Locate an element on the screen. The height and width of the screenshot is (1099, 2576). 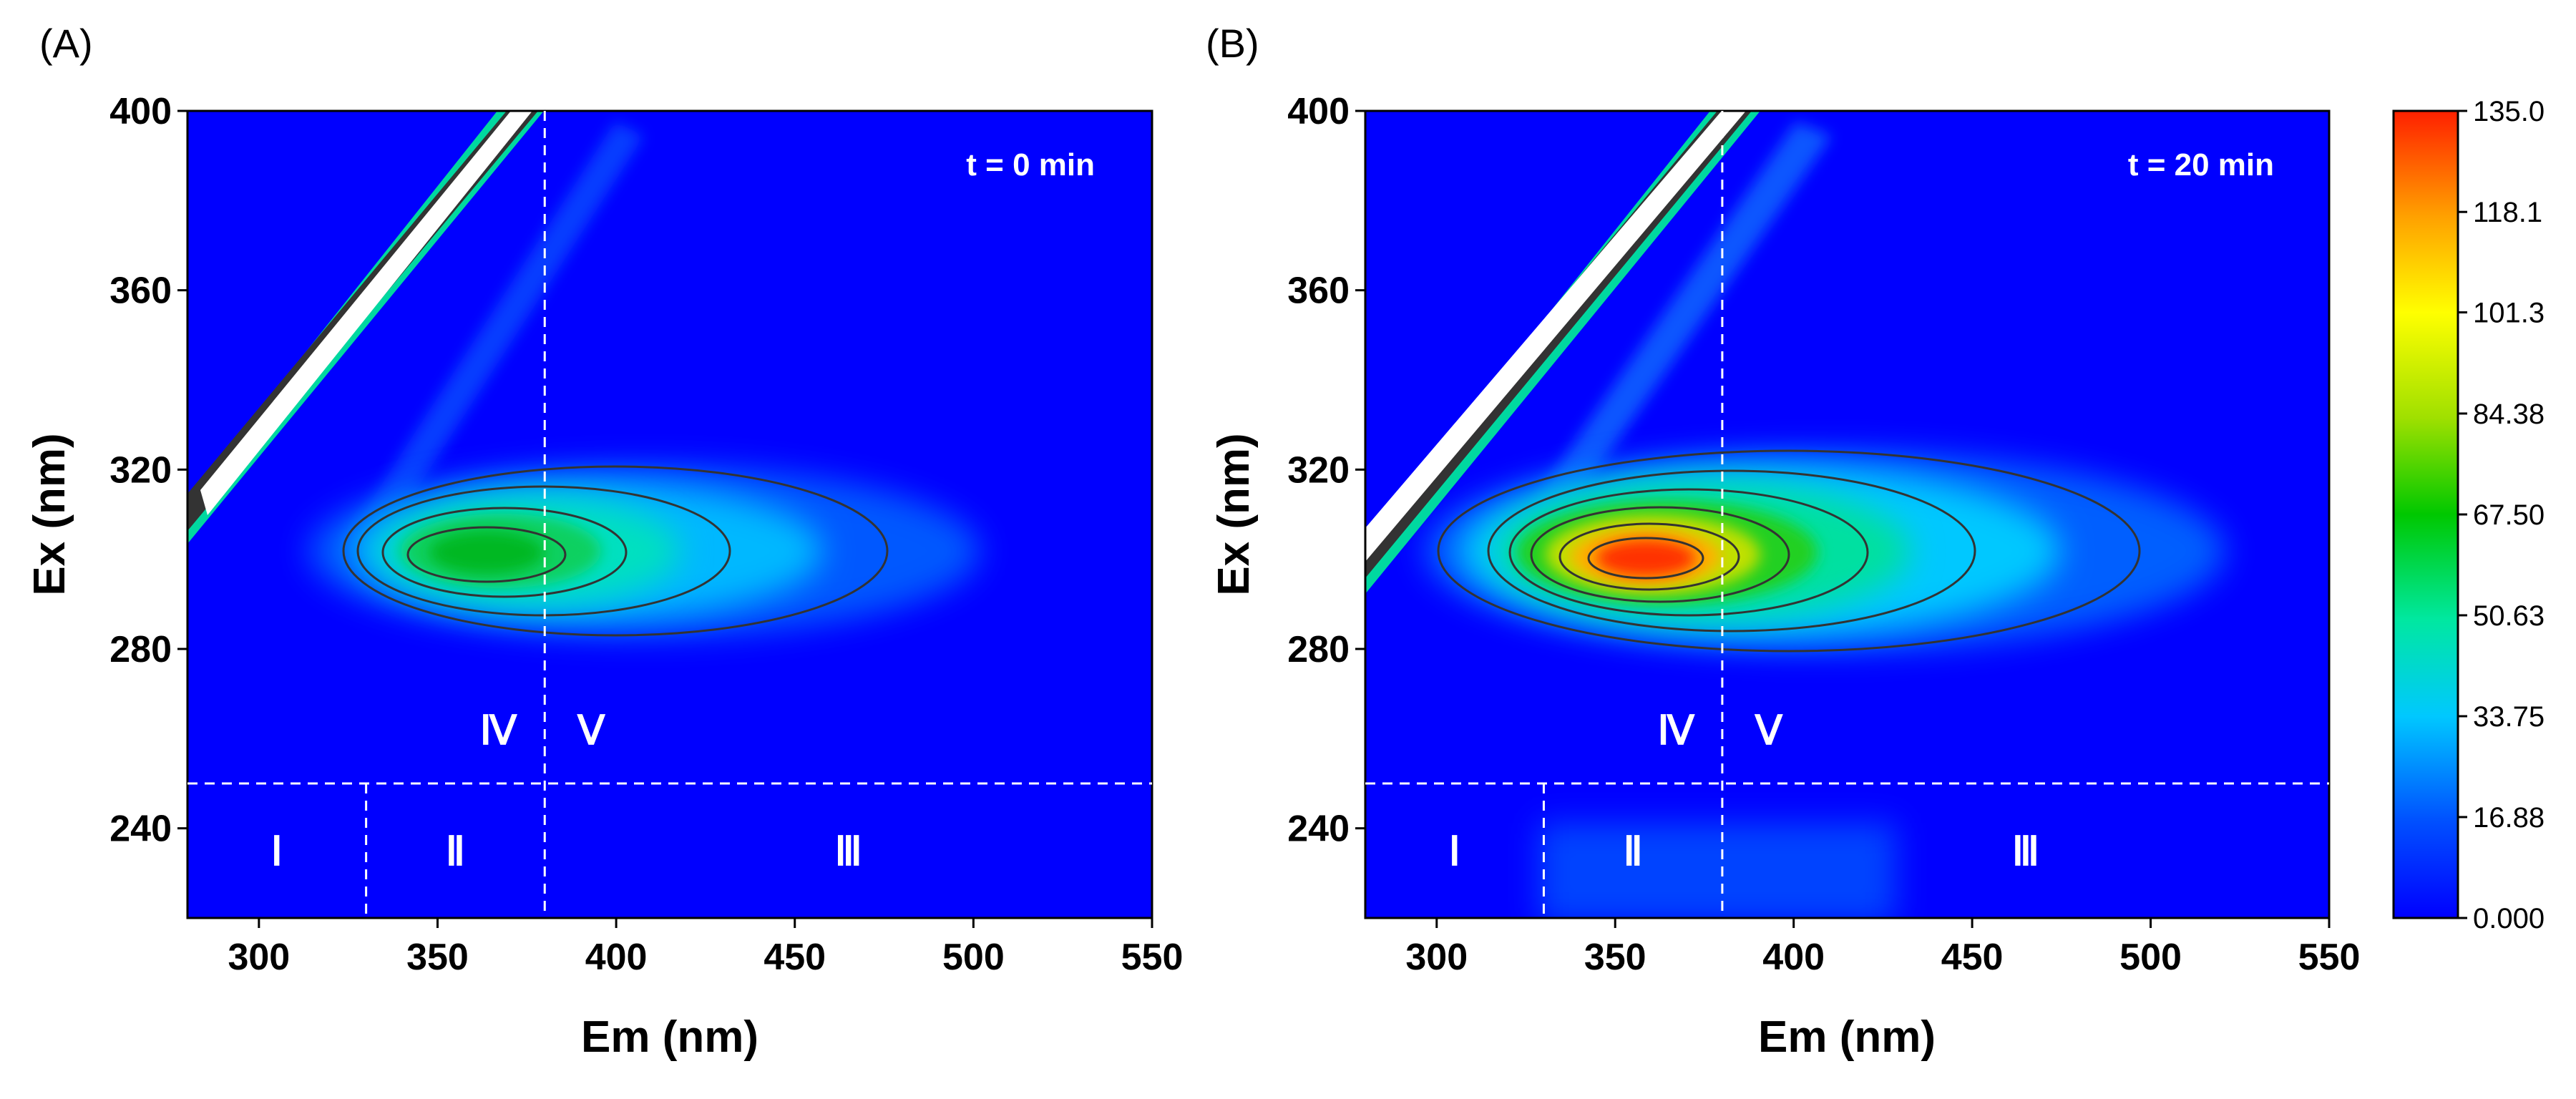
colorbar-gradient is located at coordinates (2425, 514).